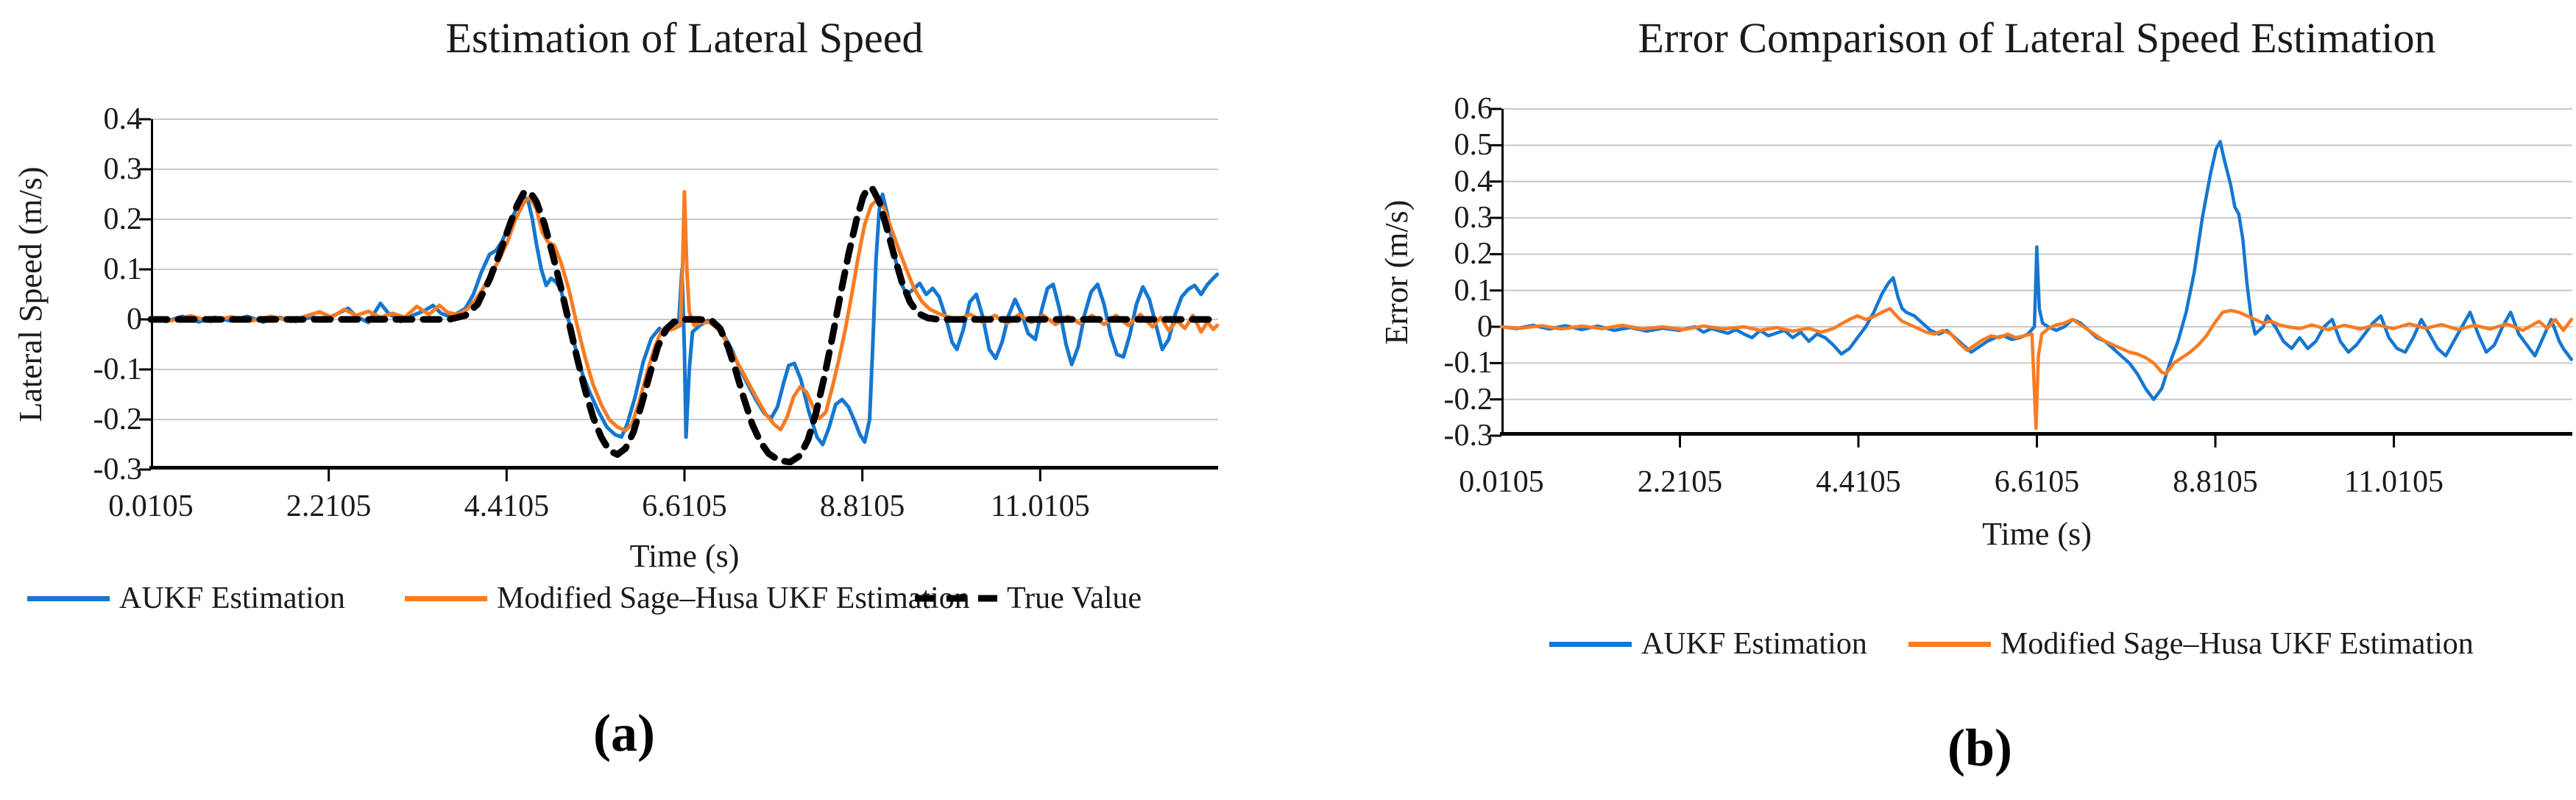 This screenshot has width=2576, height=800. Describe the element at coordinates (1979, 747) in the screenshot. I see `figure-caption-b: (b)` at that location.